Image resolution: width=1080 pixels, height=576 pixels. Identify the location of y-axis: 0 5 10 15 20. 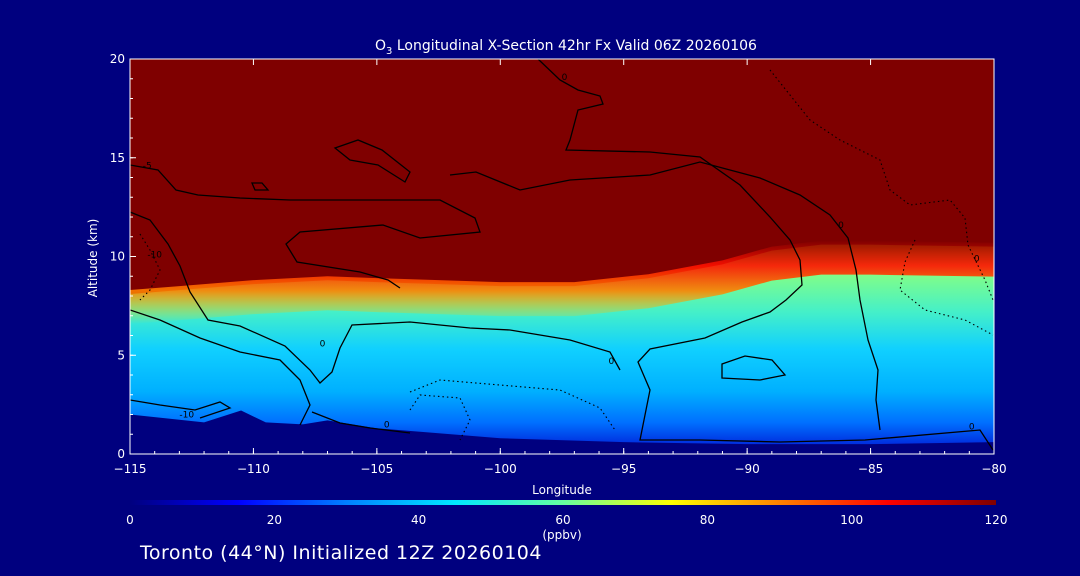
(123, 256).